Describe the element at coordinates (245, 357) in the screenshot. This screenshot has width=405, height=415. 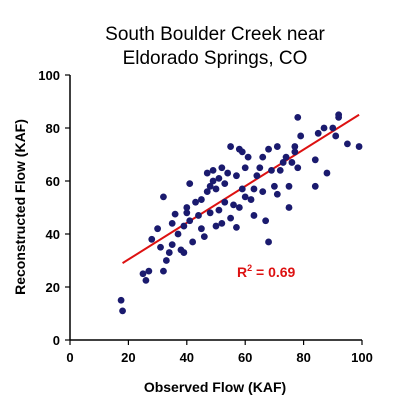
I see `x-tick-label: 60` at that location.